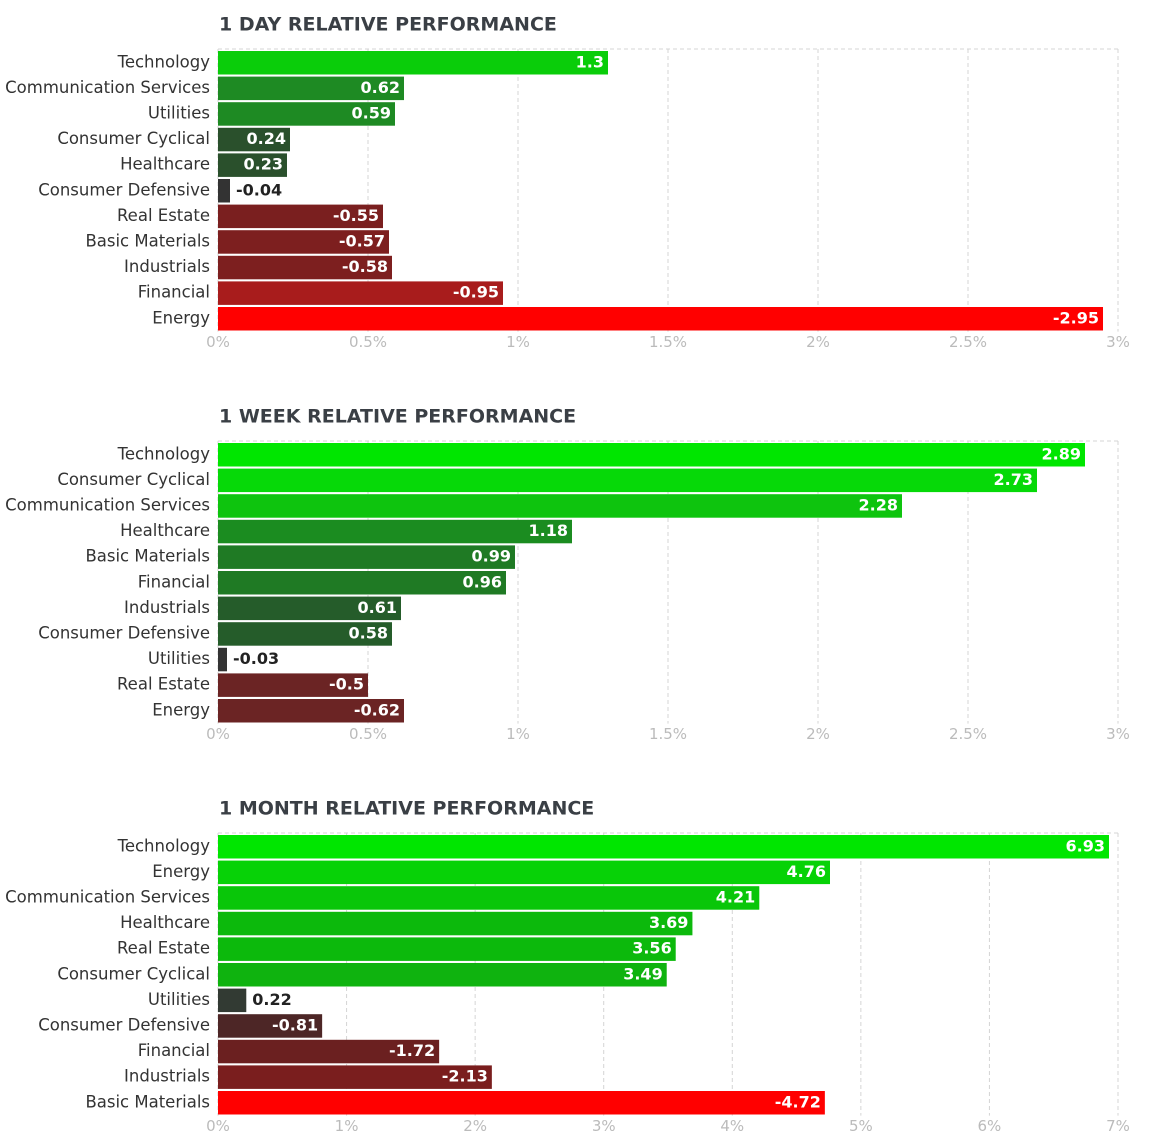 This screenshot has height=1142, width=1149. Describe the element at coordinates (380, 87) in the screenshot. I see `value-label: 0.62` at that location.